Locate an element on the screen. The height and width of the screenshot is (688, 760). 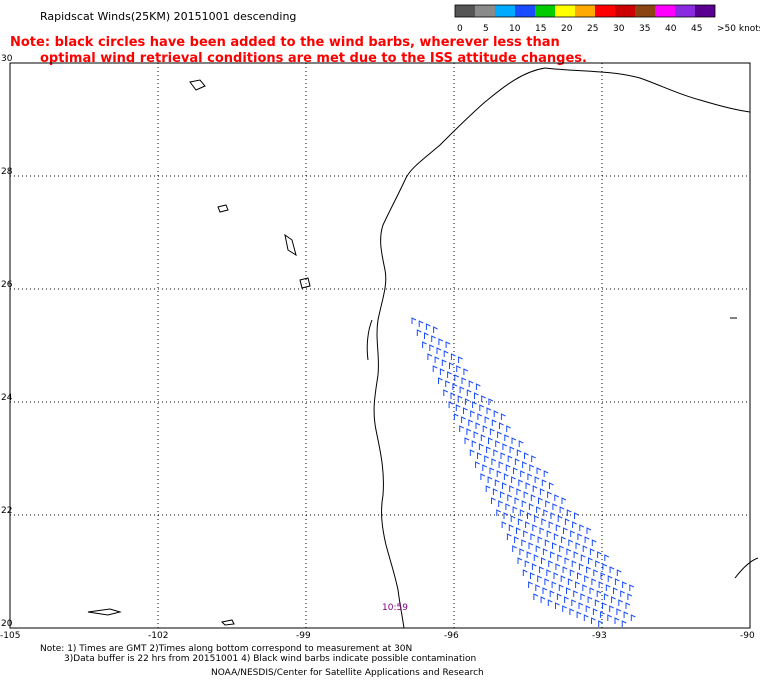
lat-tick-label: 24 is located at coordinates (7, 398).